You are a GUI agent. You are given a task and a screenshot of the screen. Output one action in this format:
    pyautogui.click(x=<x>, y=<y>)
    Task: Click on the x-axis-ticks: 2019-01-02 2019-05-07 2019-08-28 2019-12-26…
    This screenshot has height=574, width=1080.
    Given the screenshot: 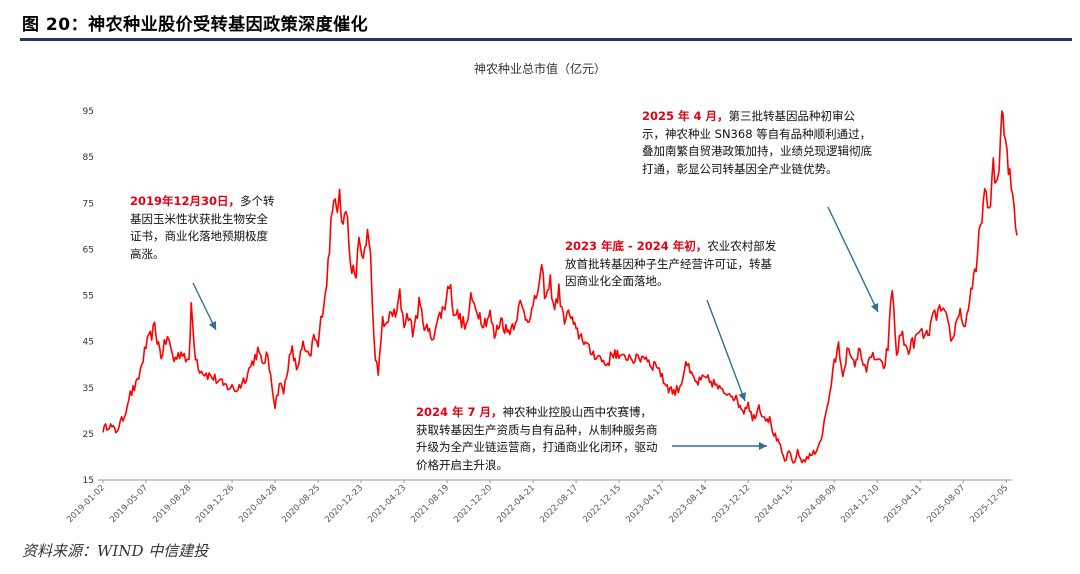 What is the action you would take?
    pyautogui.click(x=537, y=502)
    